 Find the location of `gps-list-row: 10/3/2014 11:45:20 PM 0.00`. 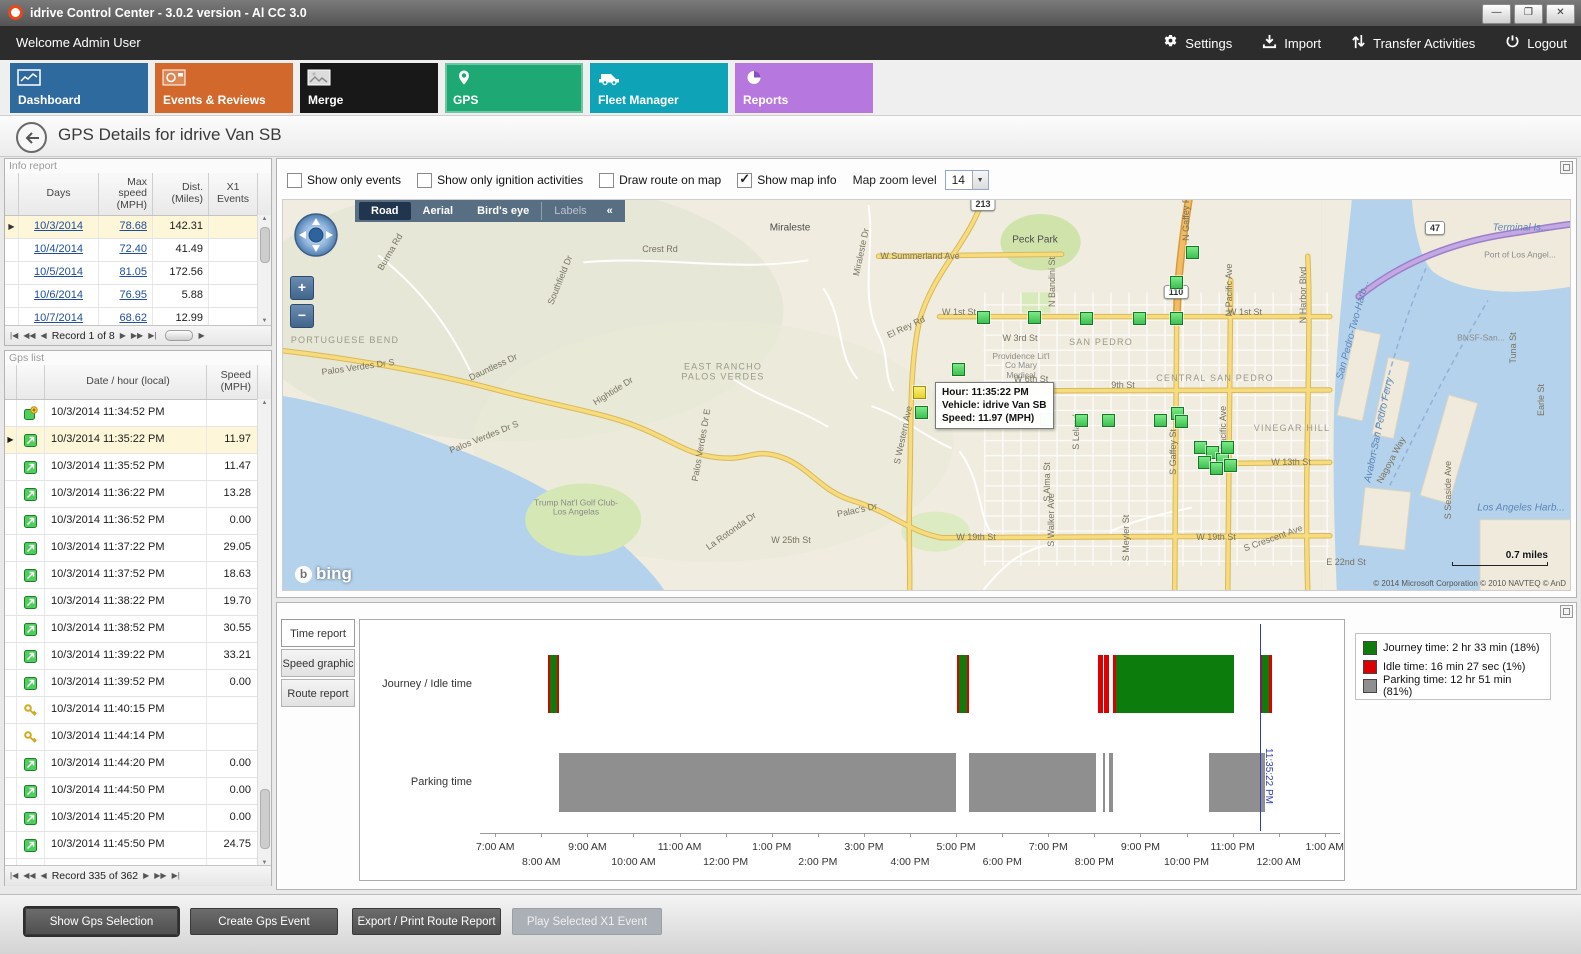

gps-list-row: 10/3/2014 11:45:20 PM 0.00 is located at coordinates (138, 818).